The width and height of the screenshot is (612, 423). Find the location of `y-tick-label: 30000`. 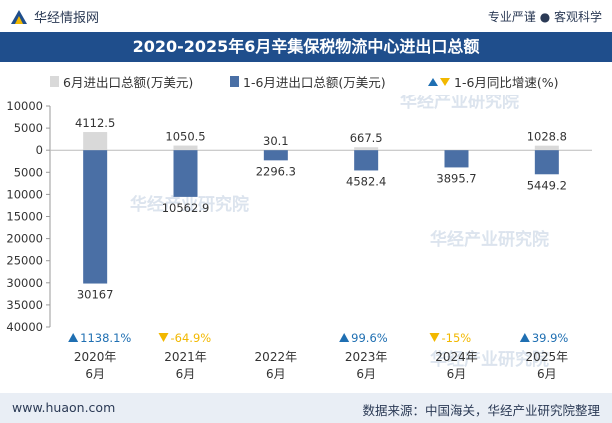

y-tick-label: 30000 is located at coordinates (24, 283).